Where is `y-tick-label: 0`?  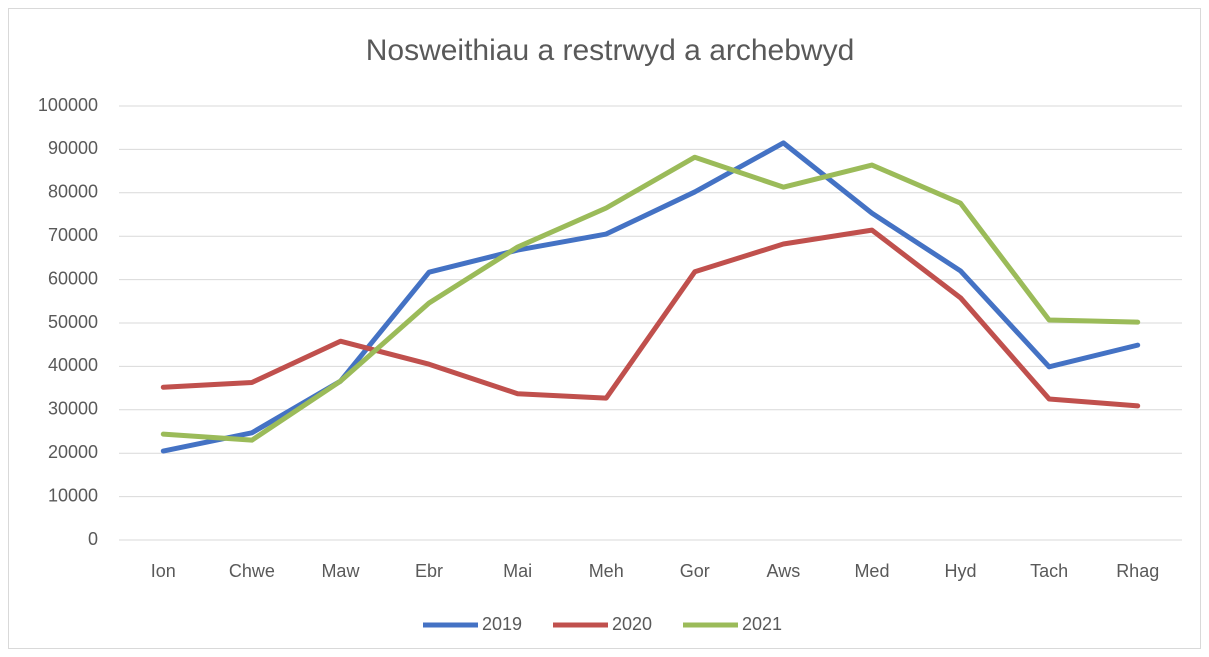
y-tick-label: 0 is located at coordinates (93, 539).